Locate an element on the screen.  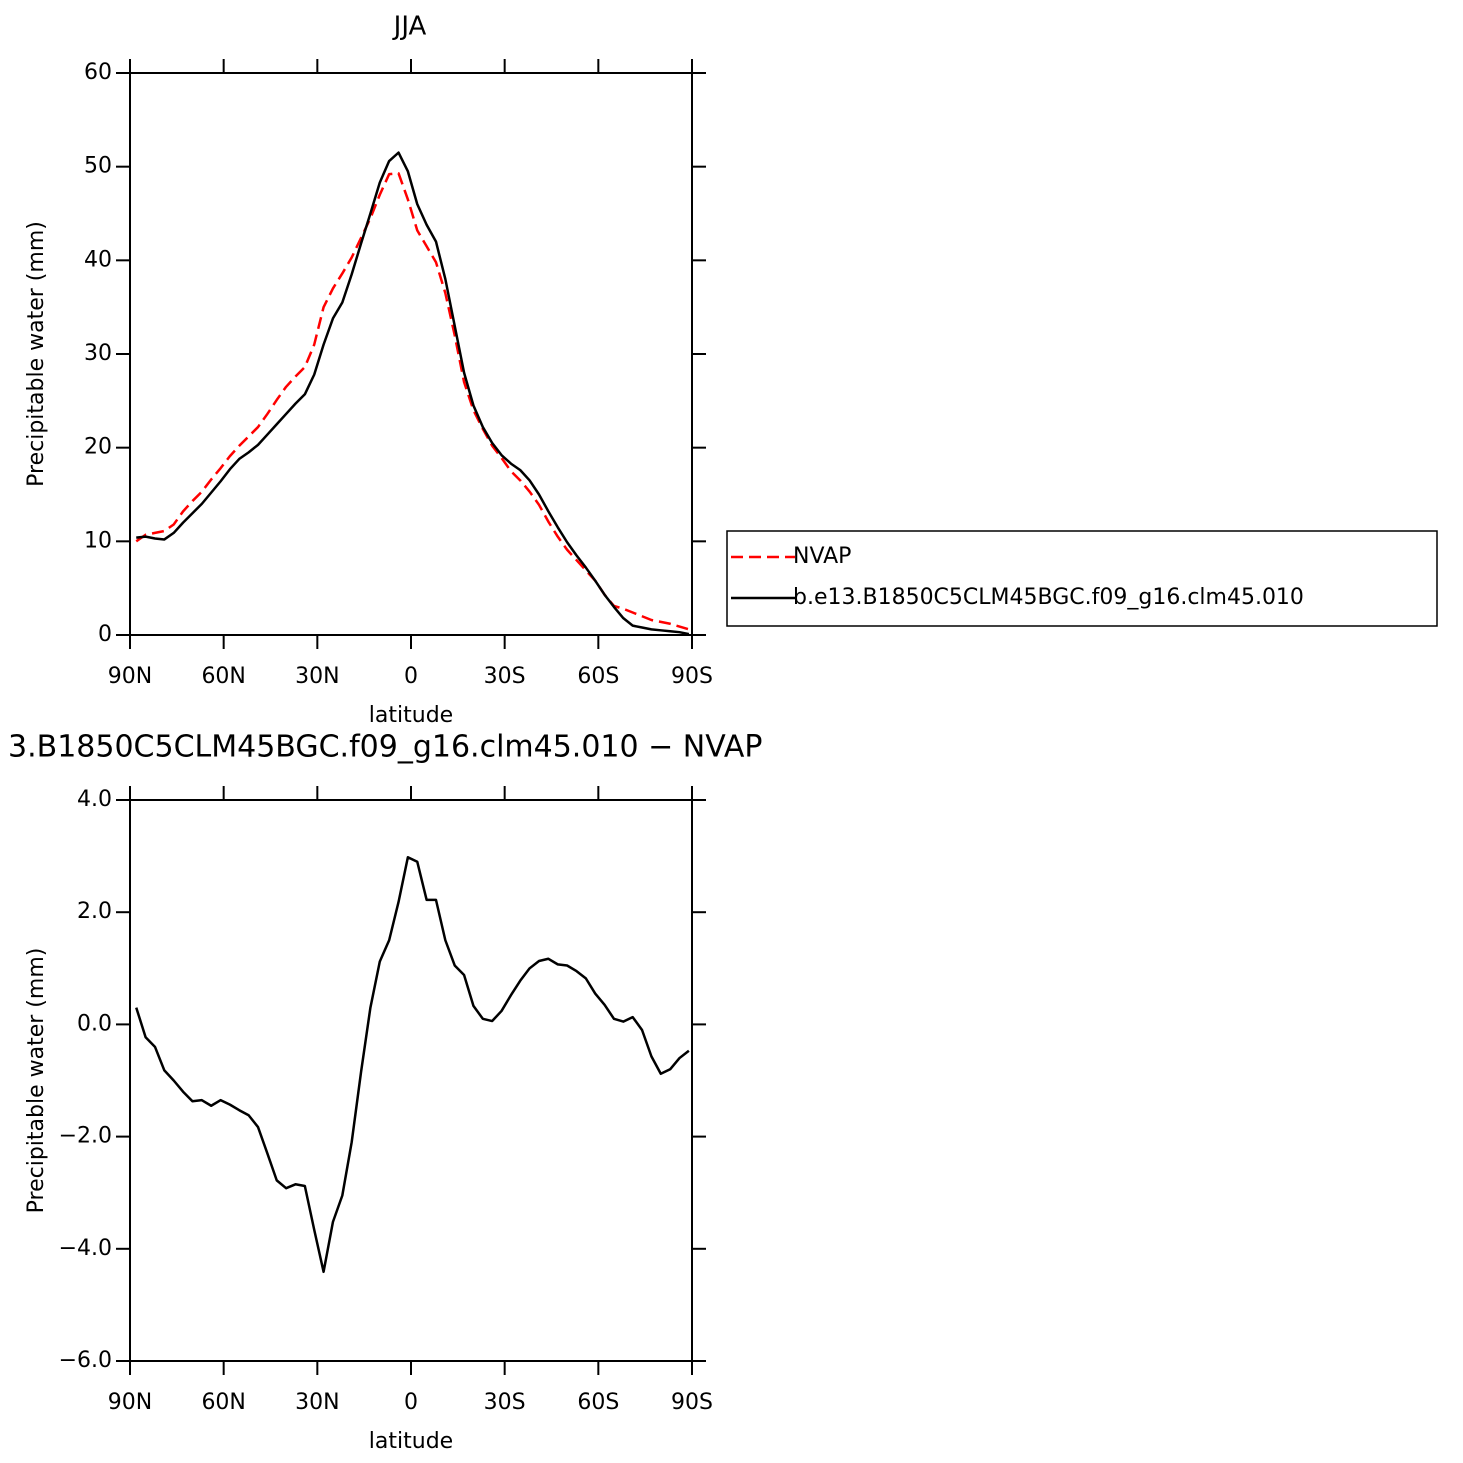
y-axis-label-clip: Precipitable water (mm) is located at coordinates (36, 1081).